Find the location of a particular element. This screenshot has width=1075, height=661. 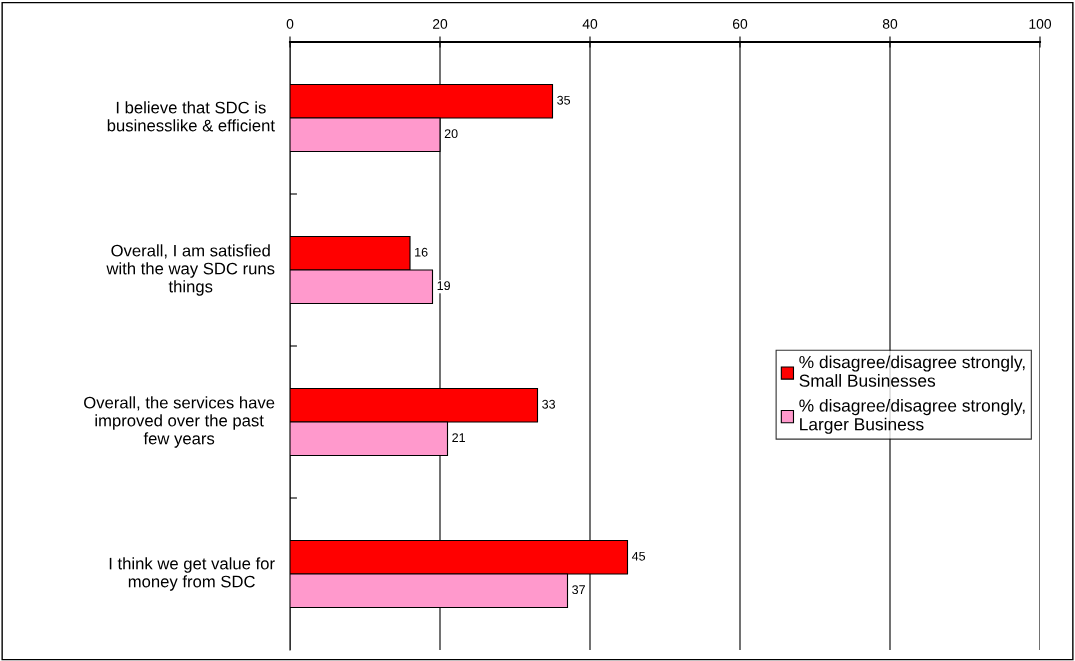

x-tick-label: 80 is located at coordinates (890, 24).